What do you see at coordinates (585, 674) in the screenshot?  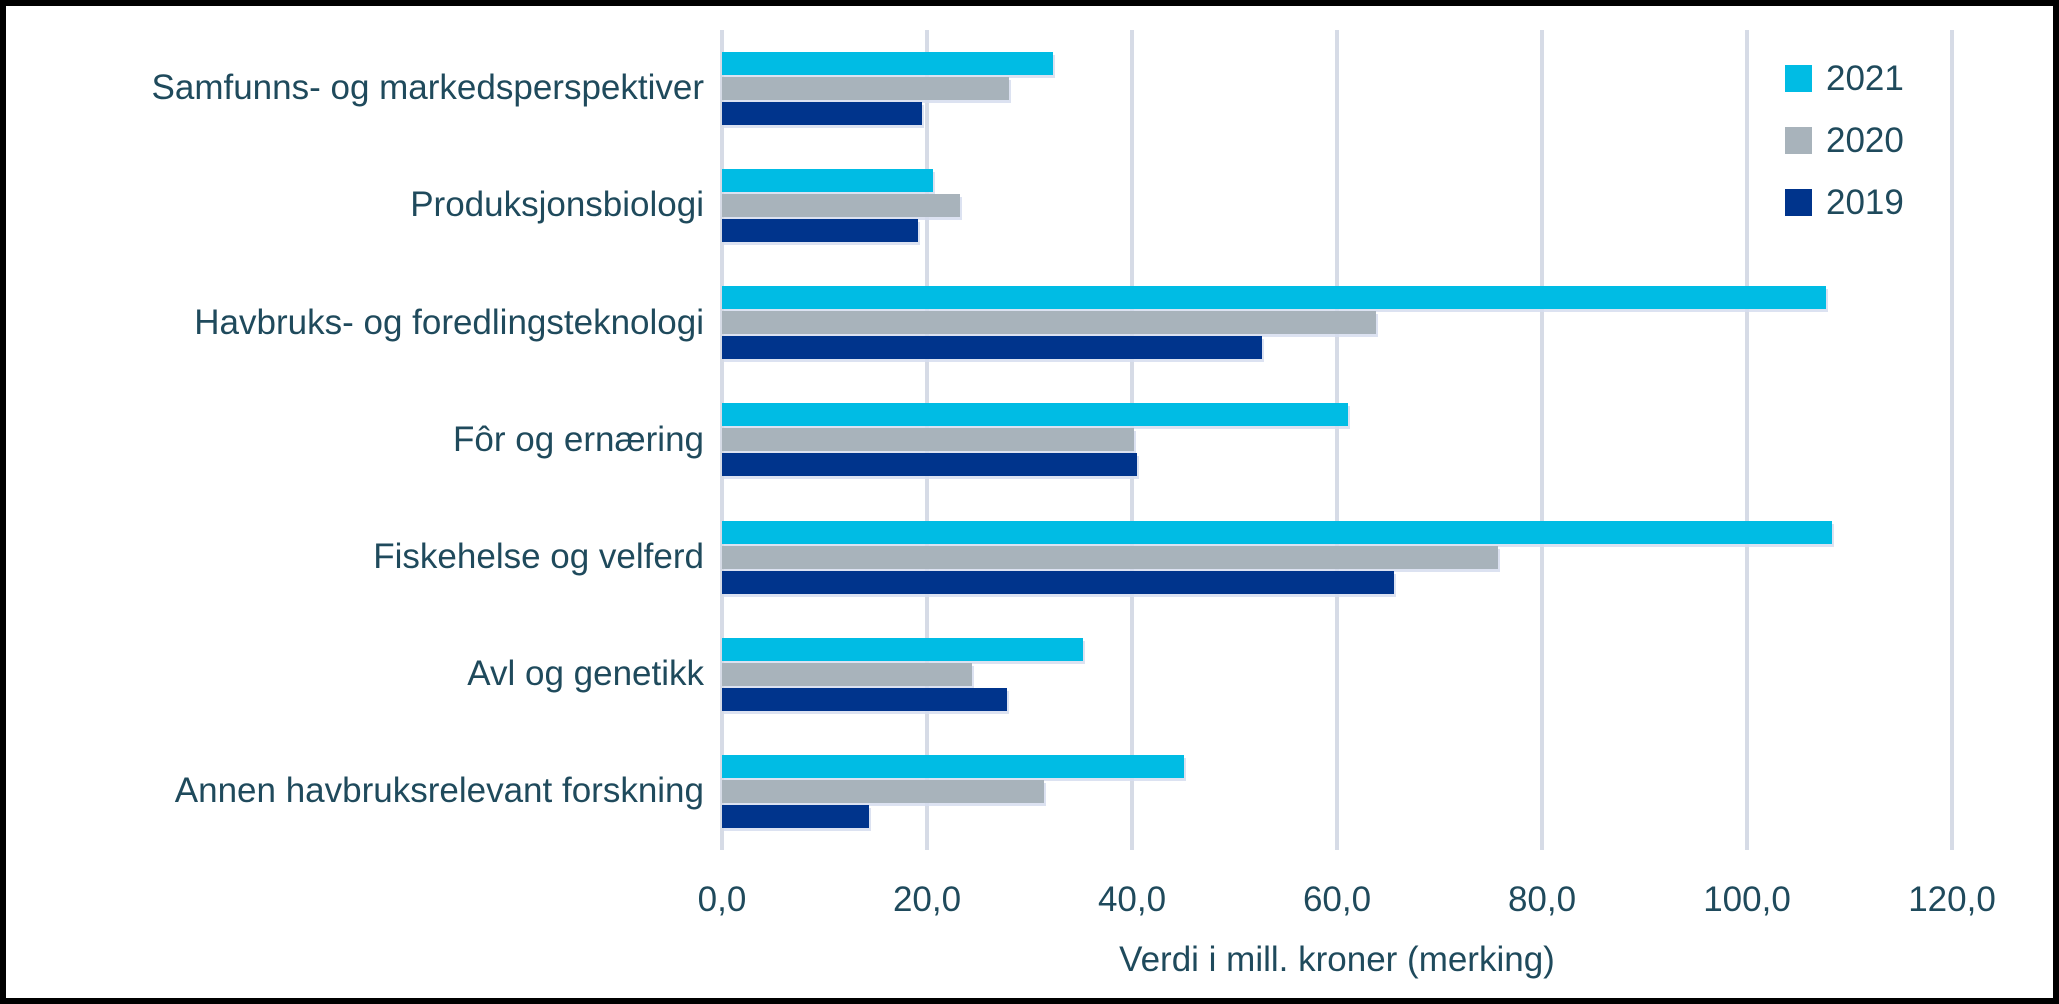 I see `category-label: Avl og genetikk` at bounding box center [585, 674].